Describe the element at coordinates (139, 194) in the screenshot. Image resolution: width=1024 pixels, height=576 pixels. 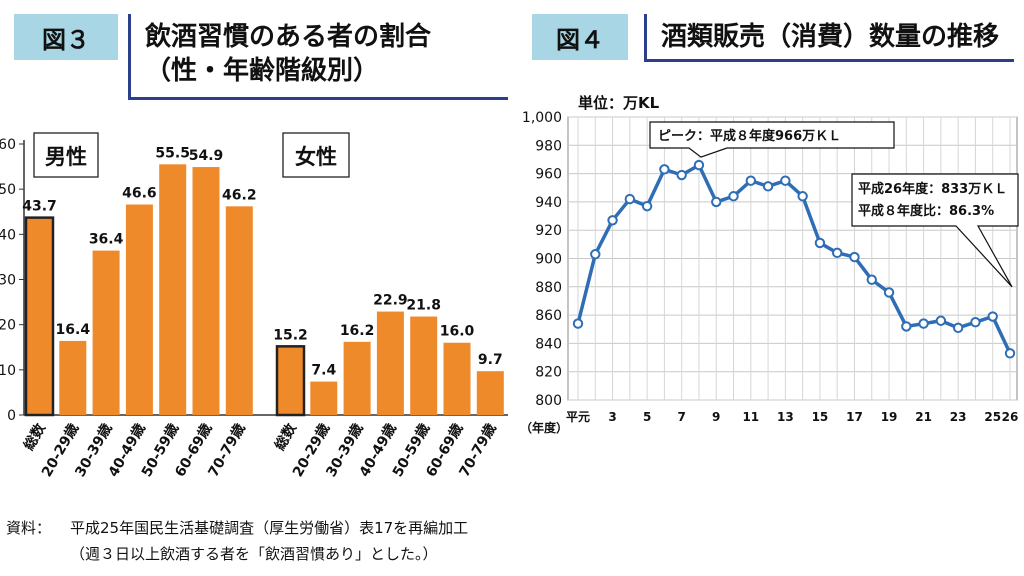
I see `bar-data-label: 46.6` at that location.